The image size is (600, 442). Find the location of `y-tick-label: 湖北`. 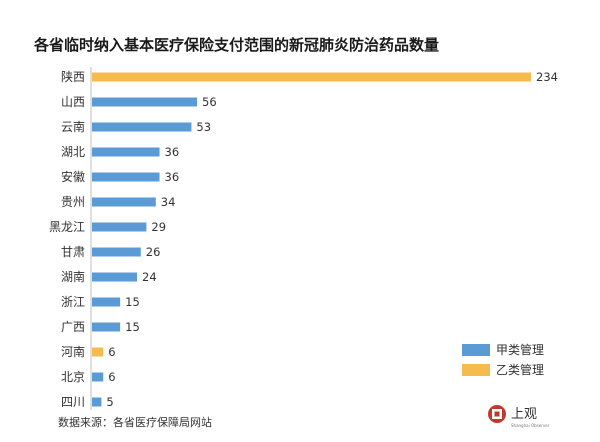

y-tick-label: 湖北 is located at coordinates (73, 151).